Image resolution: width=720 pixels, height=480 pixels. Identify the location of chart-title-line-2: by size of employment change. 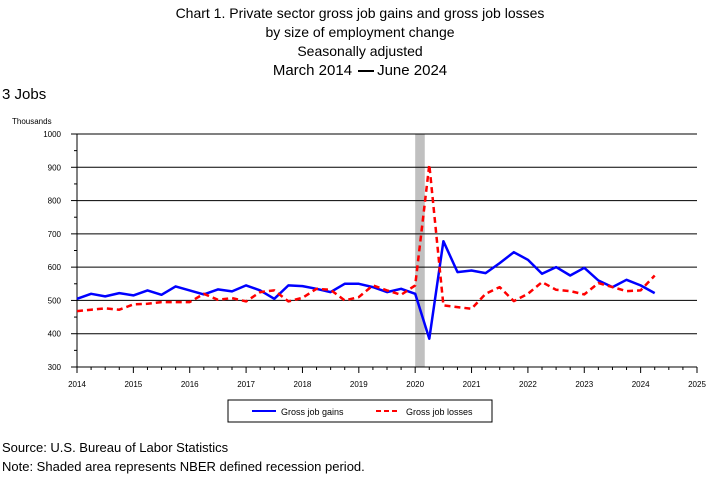
(360, 32).